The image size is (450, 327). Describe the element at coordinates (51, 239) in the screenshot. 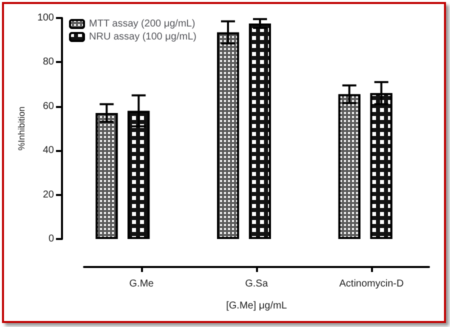

I see `y-tick-label: 0` at that location.